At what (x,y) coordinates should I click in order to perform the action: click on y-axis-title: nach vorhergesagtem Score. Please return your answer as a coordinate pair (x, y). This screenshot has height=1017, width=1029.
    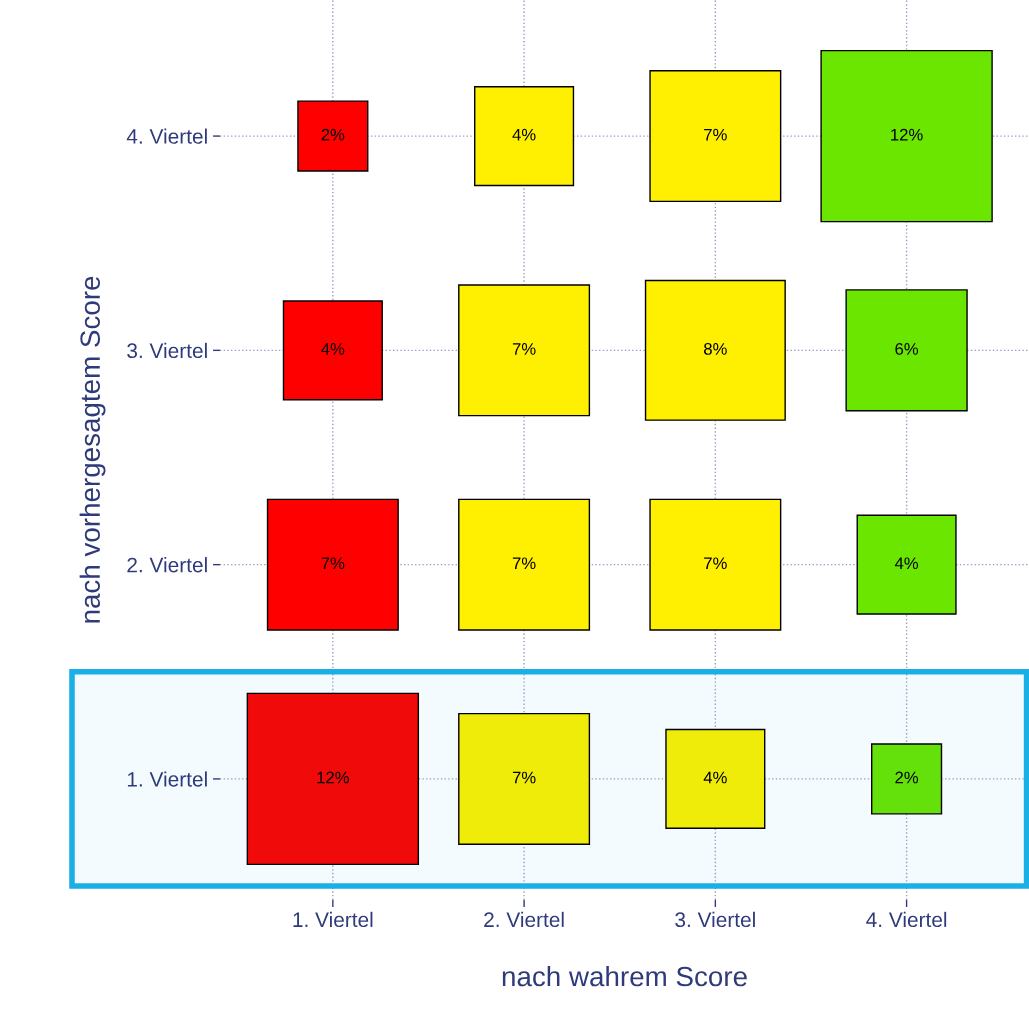
    Looking at the image, I should click on (92, 449).